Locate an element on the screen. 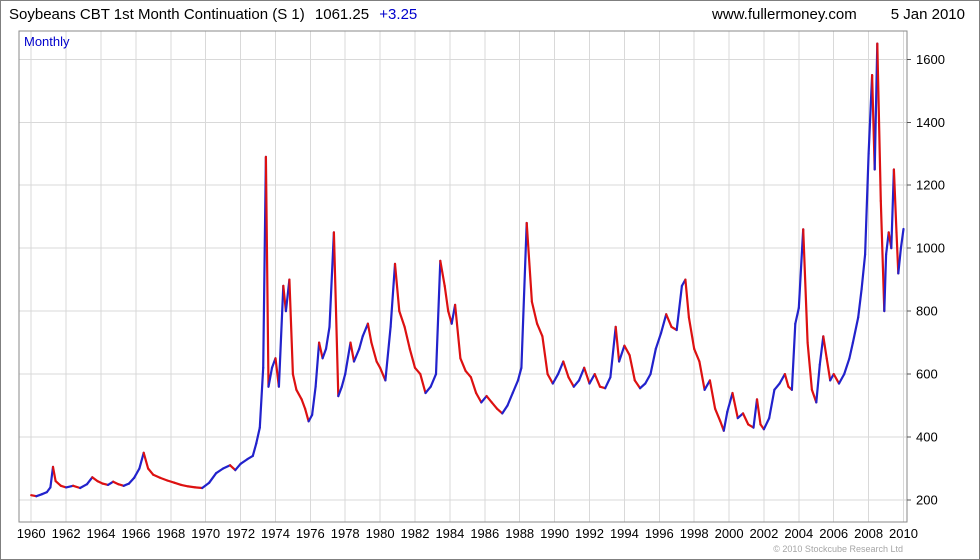 This screenshot has height=560, width=980. x-tick-label: 1970 is located at coordinates (205, 533).